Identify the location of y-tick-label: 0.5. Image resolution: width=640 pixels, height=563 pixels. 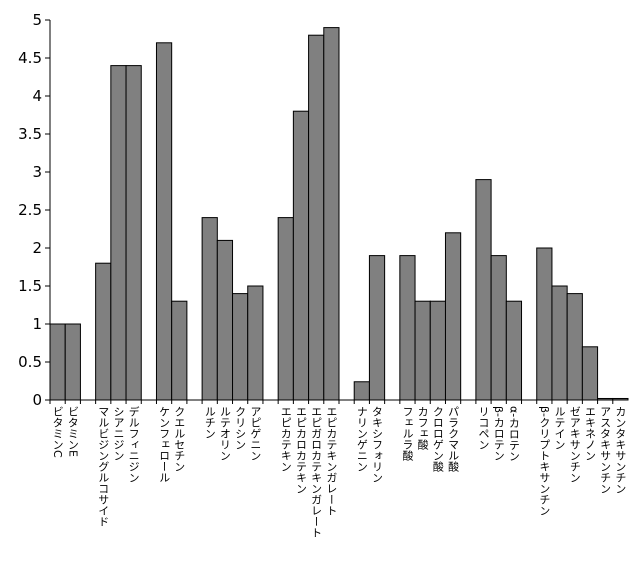
(30, 362).